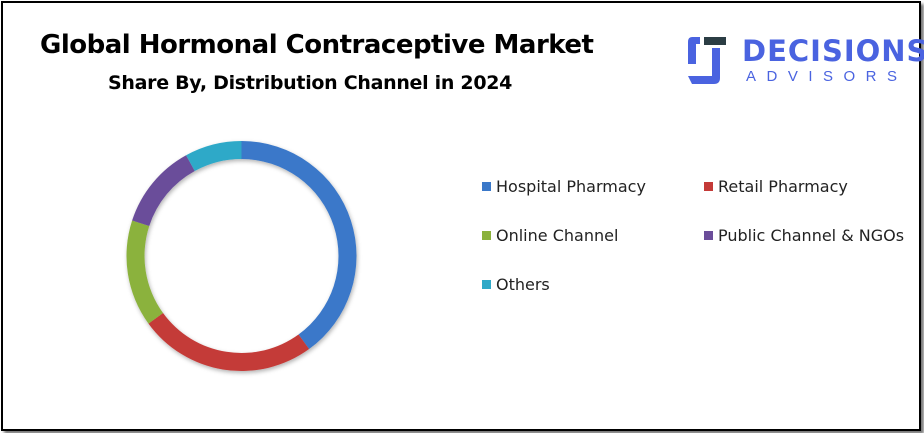  Describe the element at coordinates (833, 51) in the screenshot. I see `logo-word-decisions: DECISIONS` at that location.